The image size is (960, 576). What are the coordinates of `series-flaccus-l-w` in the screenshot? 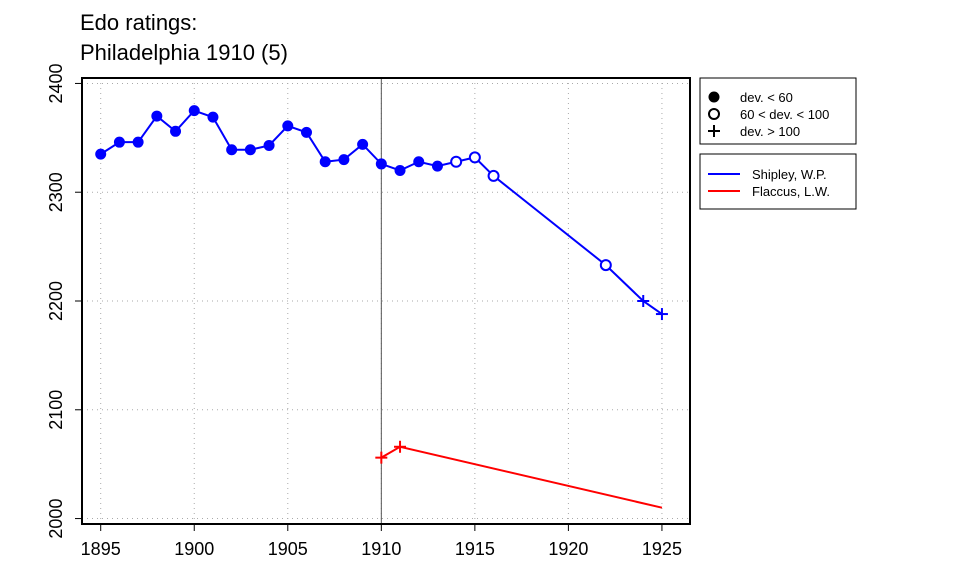 It's located at (519, 474).